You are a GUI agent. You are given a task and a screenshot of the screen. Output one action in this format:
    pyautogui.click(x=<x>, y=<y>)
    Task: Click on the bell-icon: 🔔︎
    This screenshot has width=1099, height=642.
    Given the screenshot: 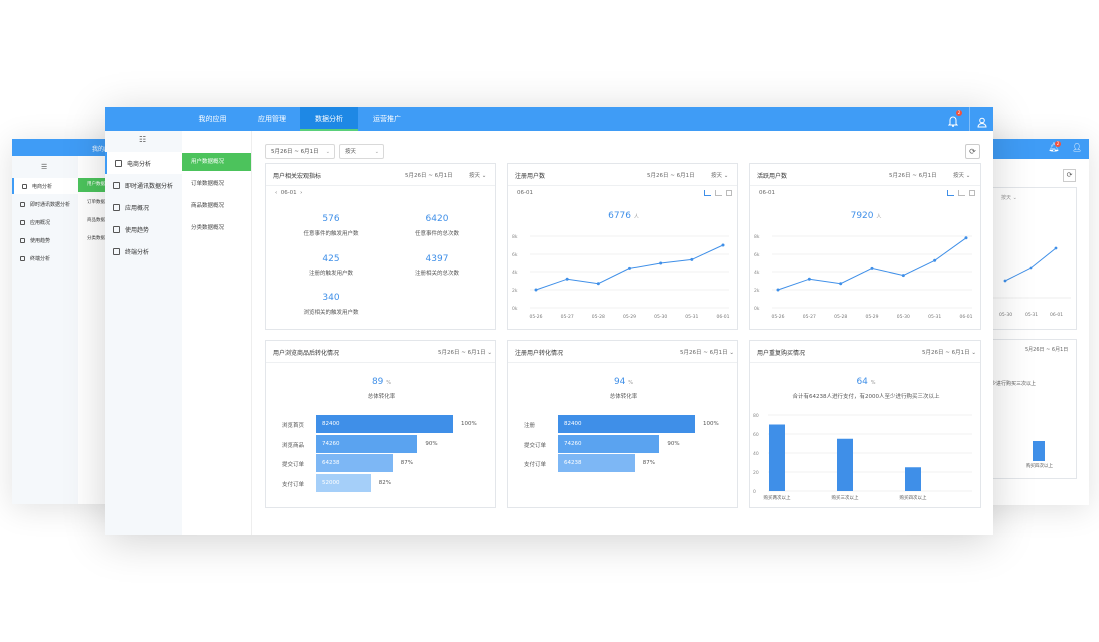 What is the action you would take?
    pyautogui.click(x=1054, y=148)
    